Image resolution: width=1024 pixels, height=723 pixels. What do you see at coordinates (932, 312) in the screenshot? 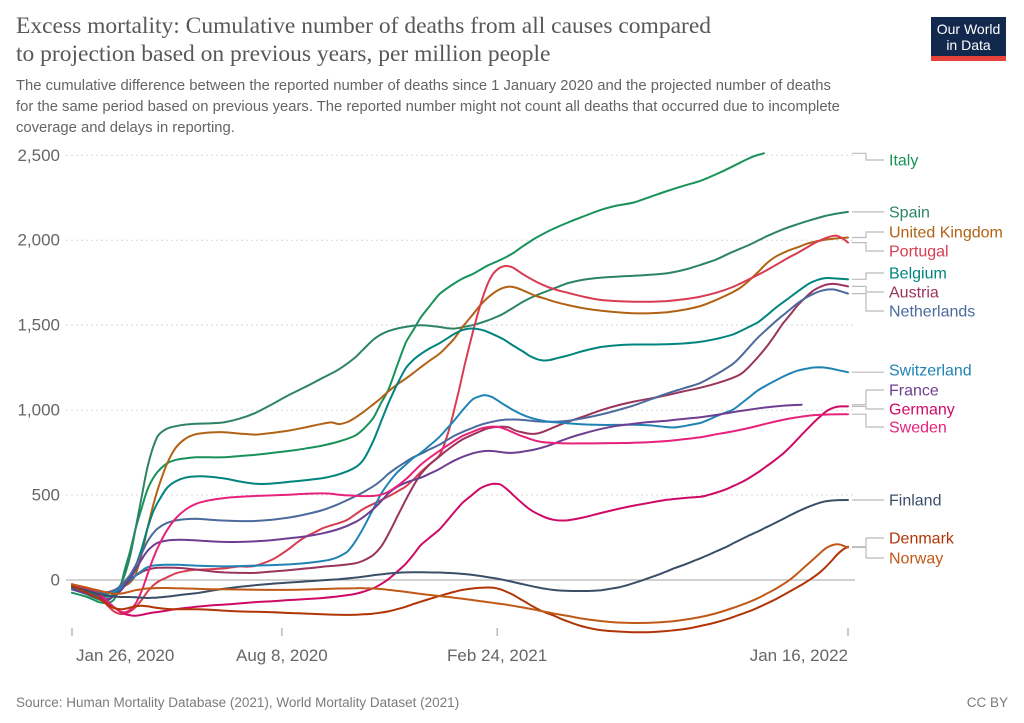
I see `legend-label-netherlands: Netherlands` at bounding box center [932, 312].